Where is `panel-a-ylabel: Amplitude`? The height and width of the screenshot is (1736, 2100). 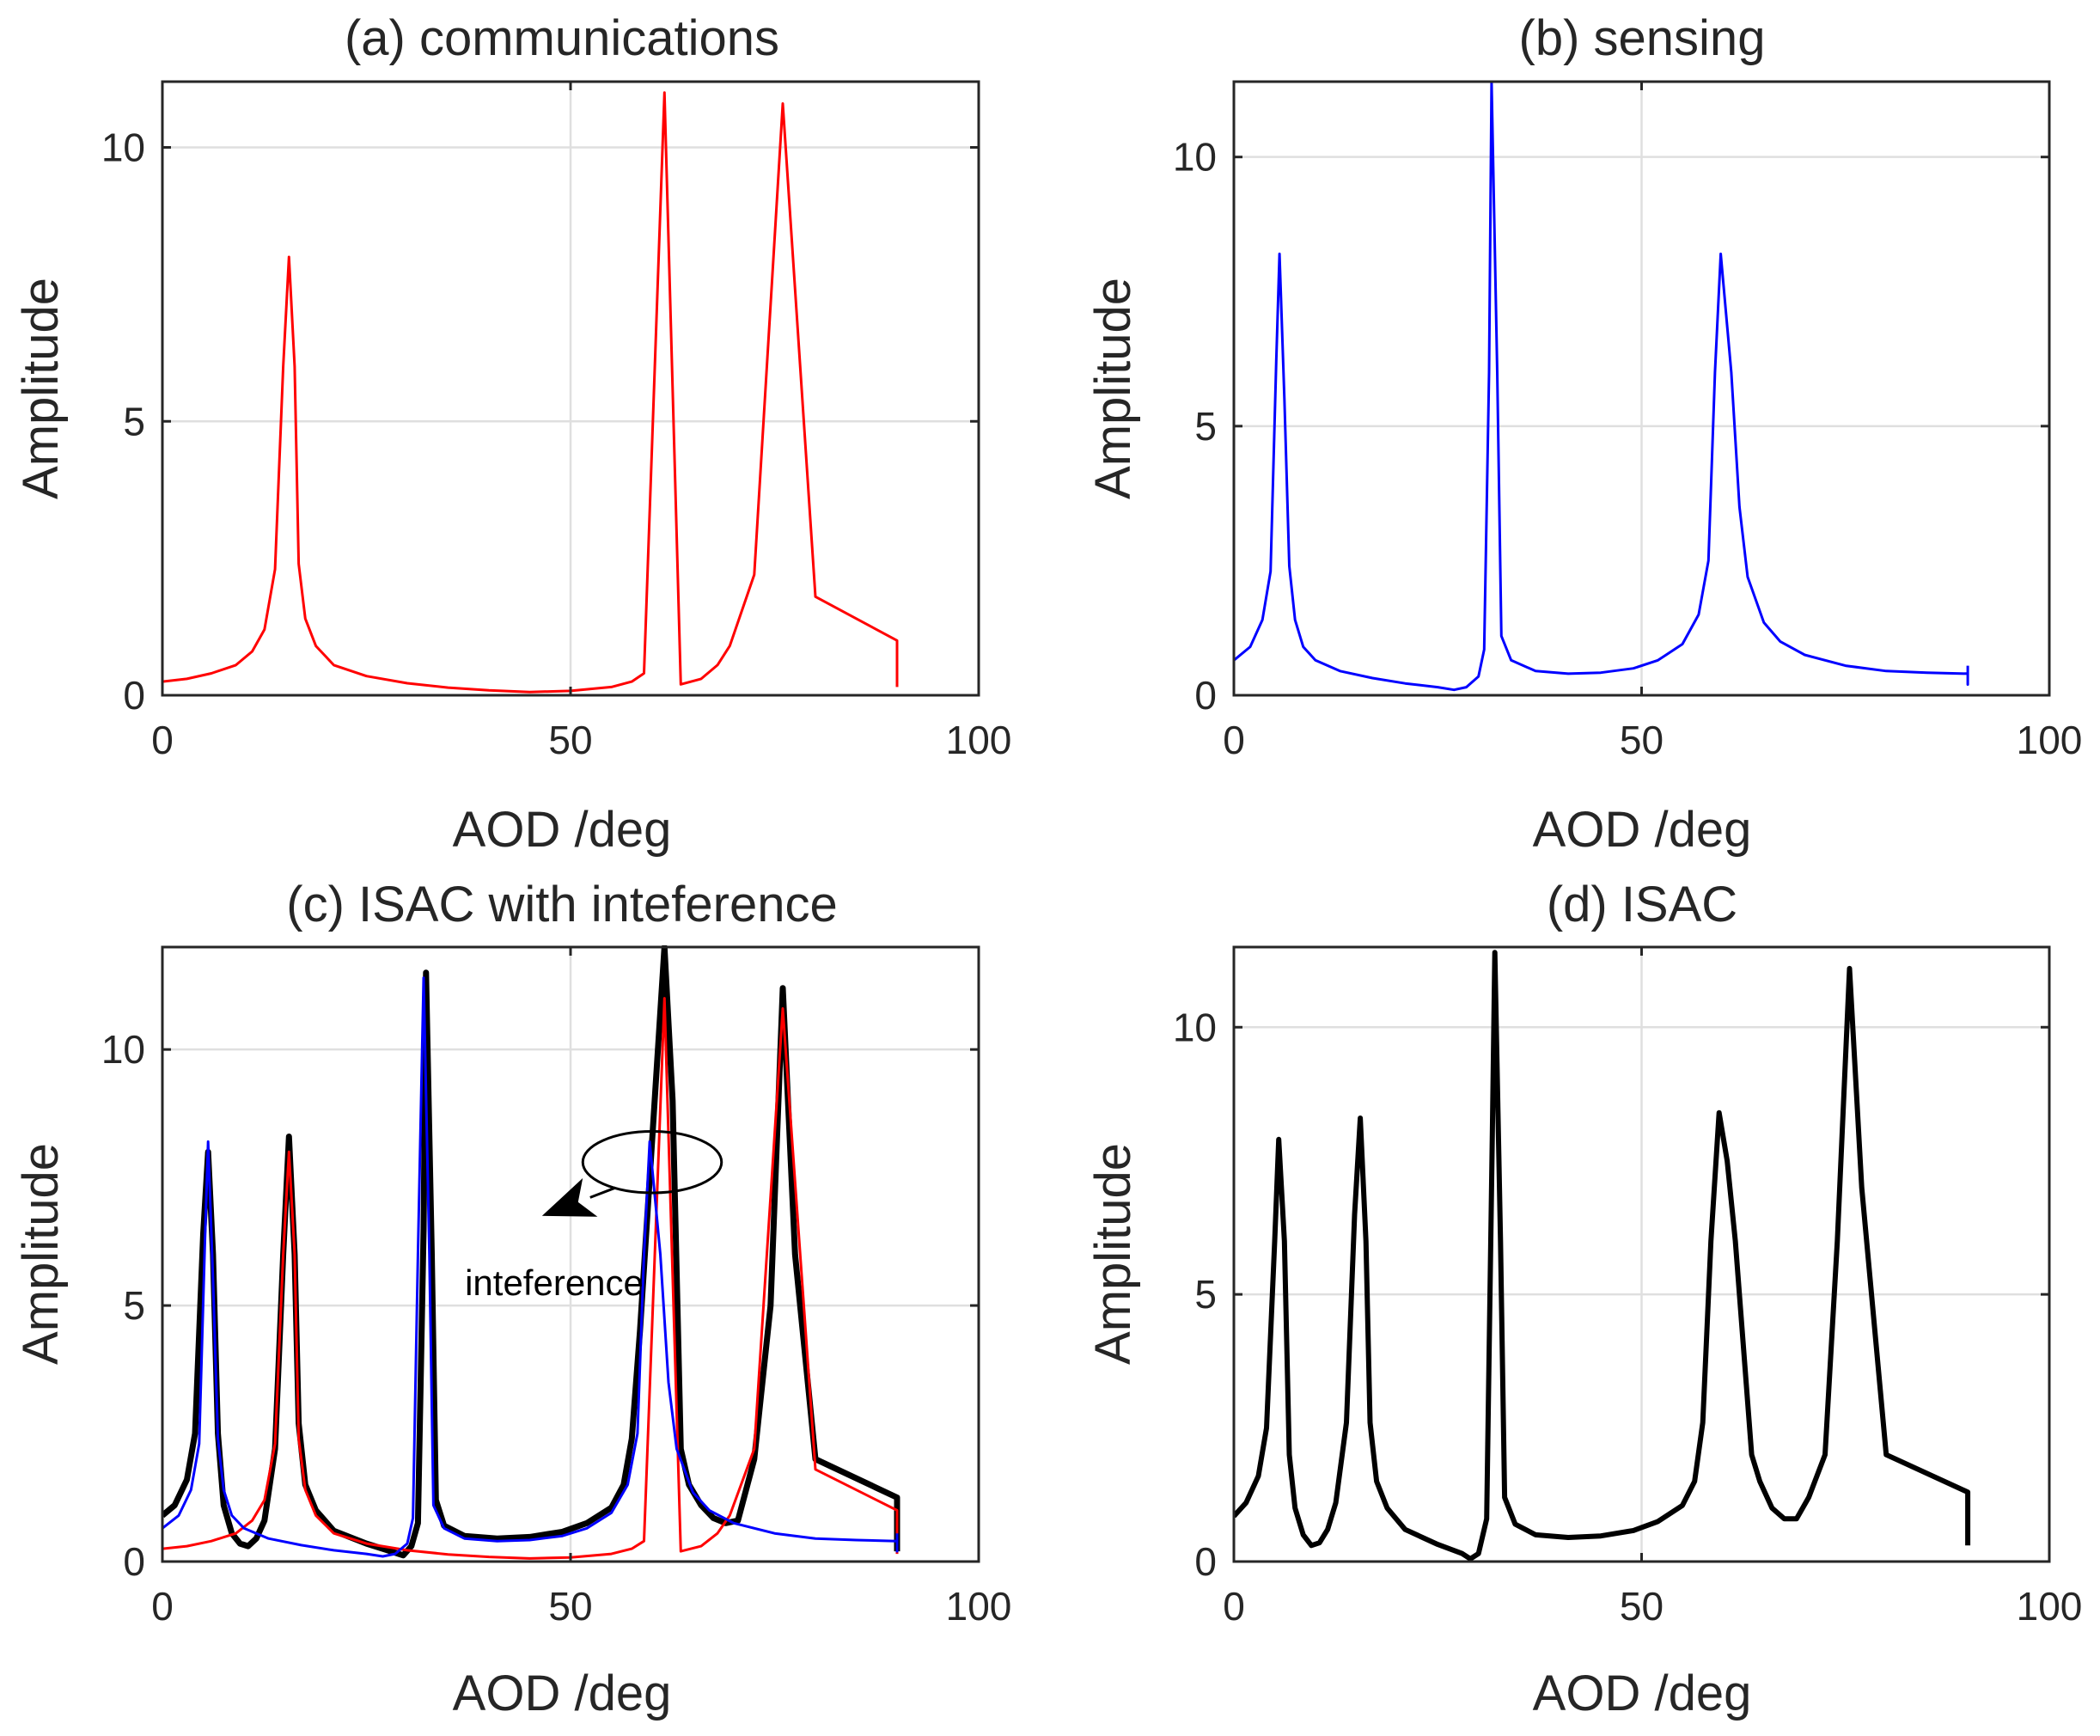
panel-a-ylabel: Amplitude is located at coordinates (41, 388).